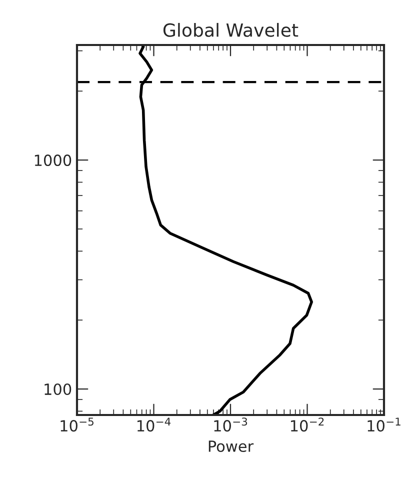  Describe the element at coordinates (154, 425) in the screenshot. I see `x-tick-label: 10$^{−4}$` at that location.